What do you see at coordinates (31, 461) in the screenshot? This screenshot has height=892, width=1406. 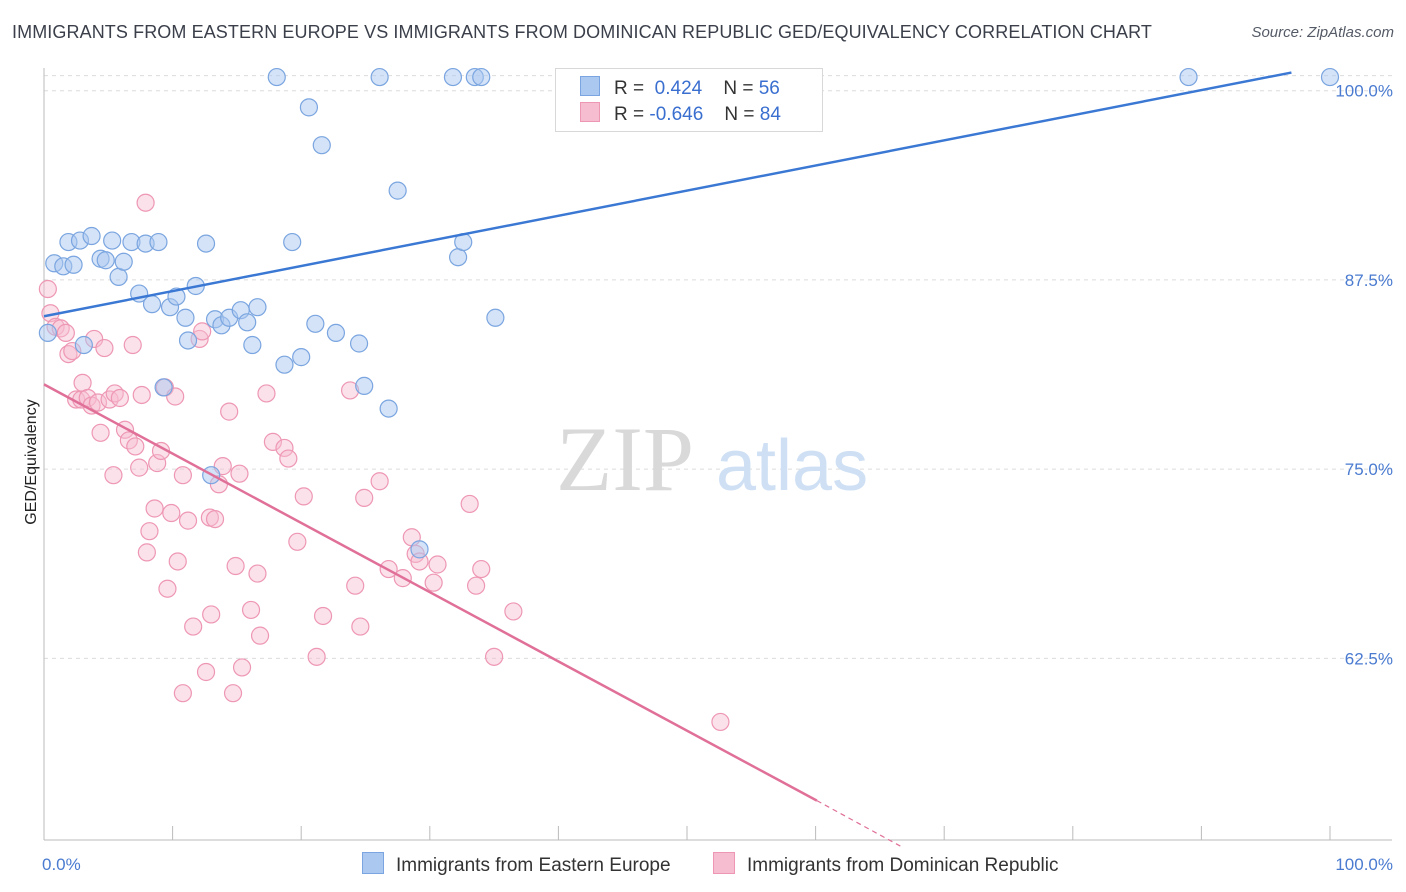 I see `y-axis-label: GED/Equivalency` at bounding box center [31, 461].